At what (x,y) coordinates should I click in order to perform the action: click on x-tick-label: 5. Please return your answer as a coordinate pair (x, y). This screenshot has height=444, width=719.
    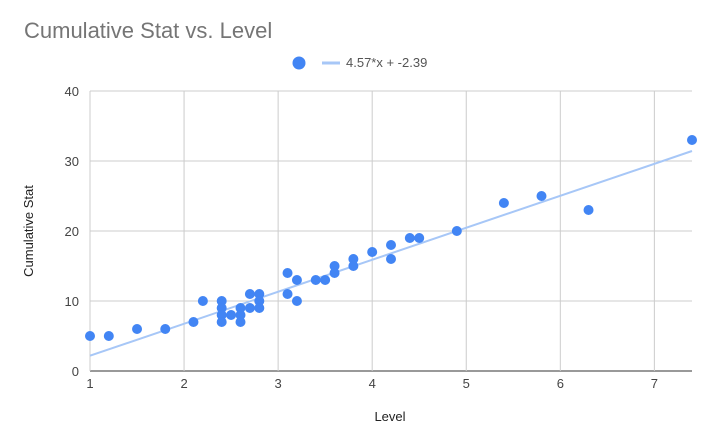
    Looking at the image, I should click on (466, 383).